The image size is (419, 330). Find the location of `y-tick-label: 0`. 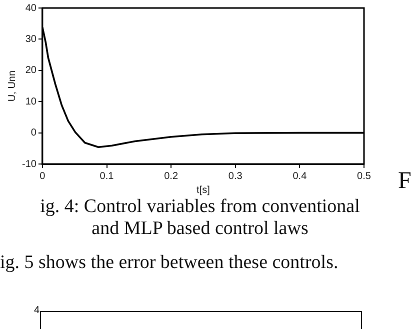

y-tick-label: 0 is located at coordinates (33, 133).